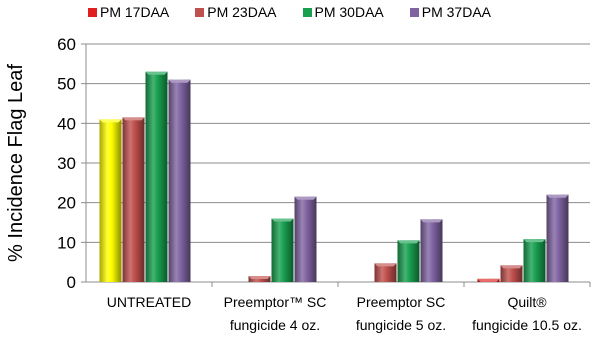  I want to click on legend-label-pm37: PM 37DAA, so click(456, 12).